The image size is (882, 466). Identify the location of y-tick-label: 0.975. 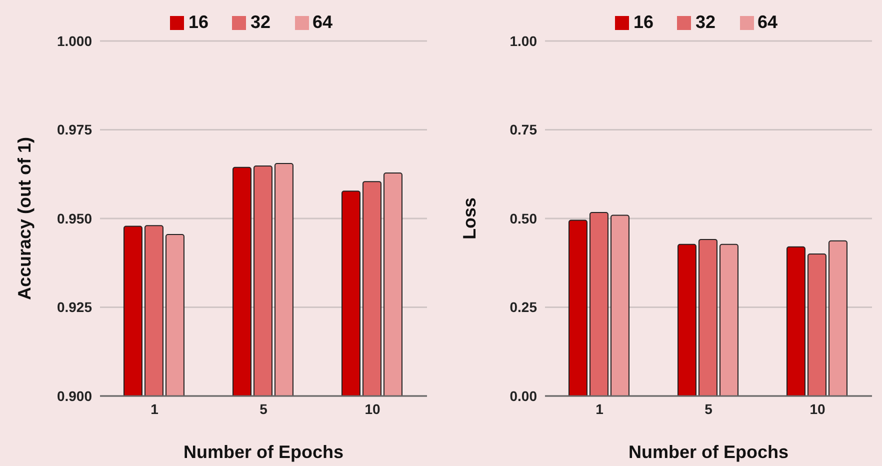
(74, 130).